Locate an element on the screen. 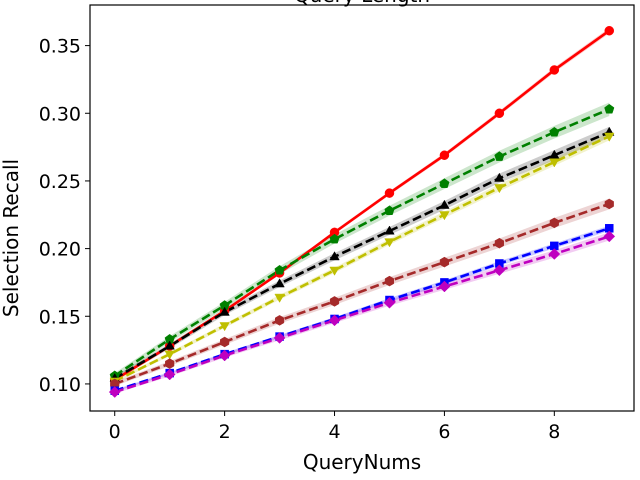 This screenshot has width=640, height=480. x-tick-label: 8 is located at coordinates (554, 432).